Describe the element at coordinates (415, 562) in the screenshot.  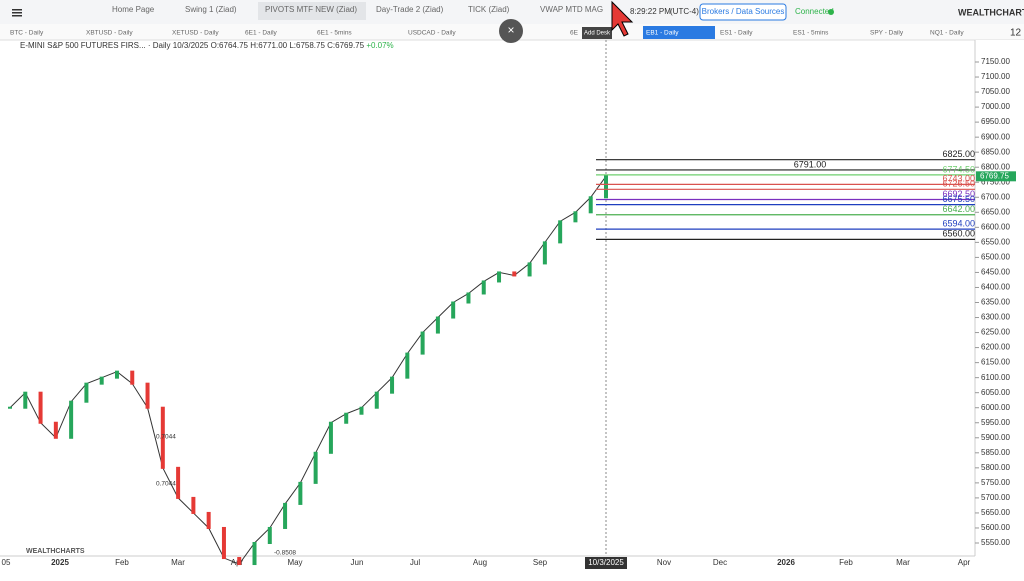
I see `date-label: Jul` at that location.